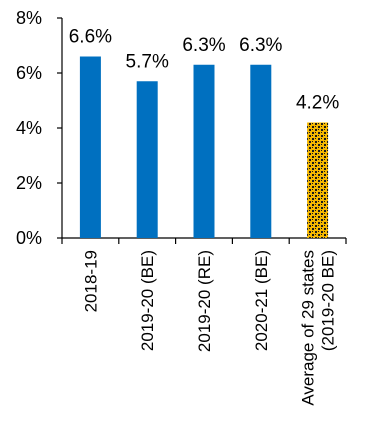  Describe the element at coordinates (29, 128) in the screenshot. I see `y-tick-label: 4%` at that location.